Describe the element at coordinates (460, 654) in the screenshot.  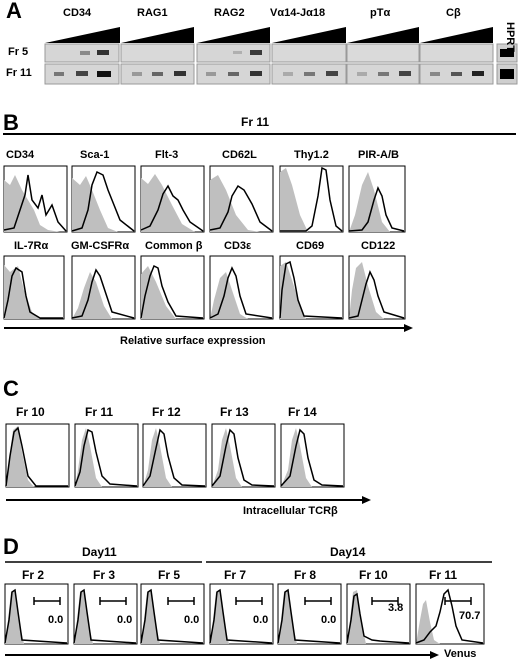
I see `panel-d-xaxis-label: Venus` at that location.